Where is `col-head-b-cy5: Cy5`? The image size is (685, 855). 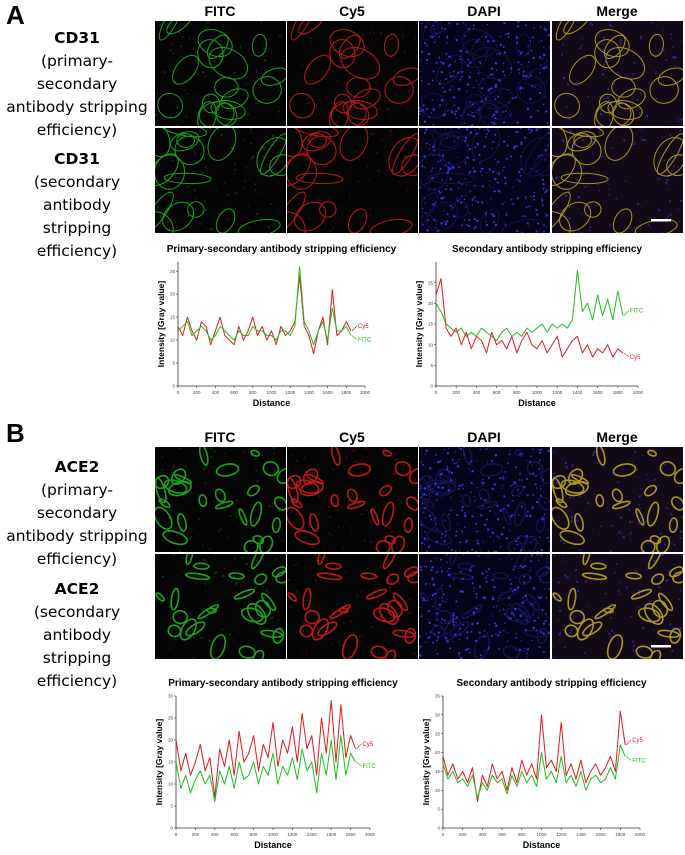
col-head-b-cy5: Cy5 is located at coordinates (352, 437).